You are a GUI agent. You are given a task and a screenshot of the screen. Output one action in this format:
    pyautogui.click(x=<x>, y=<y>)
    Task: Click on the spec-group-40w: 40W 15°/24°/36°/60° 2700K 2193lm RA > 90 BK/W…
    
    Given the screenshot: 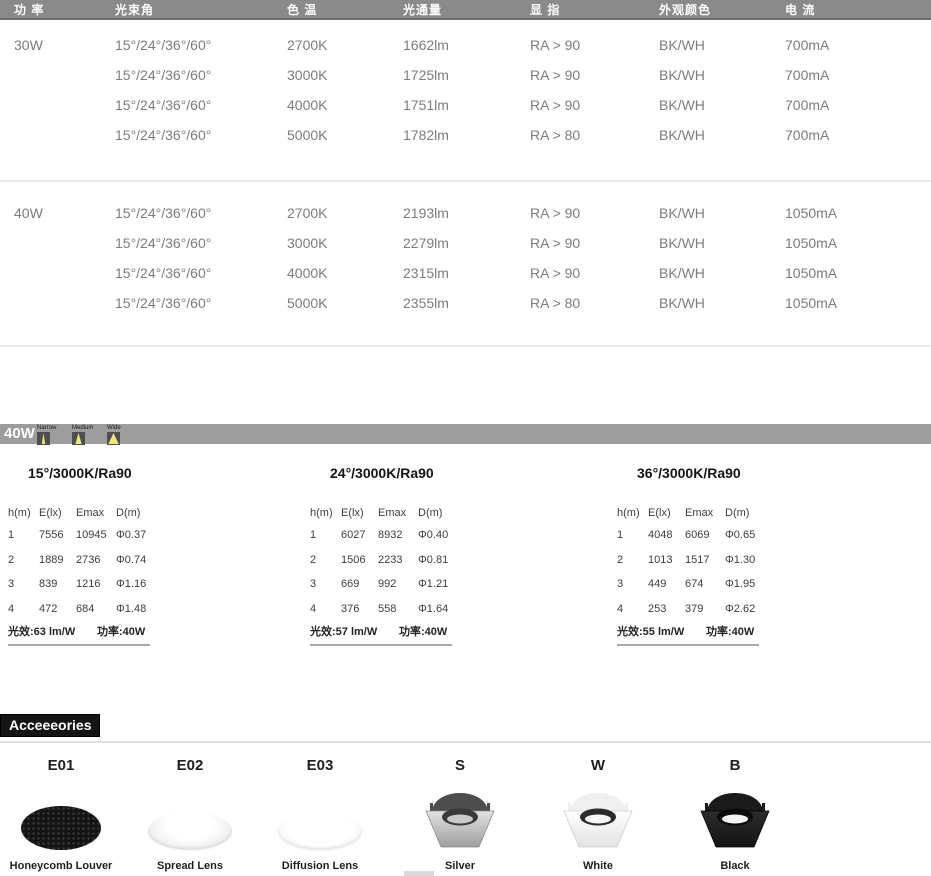 What is the action you would take?
    pyautogui.click(x=465, y=258)
    